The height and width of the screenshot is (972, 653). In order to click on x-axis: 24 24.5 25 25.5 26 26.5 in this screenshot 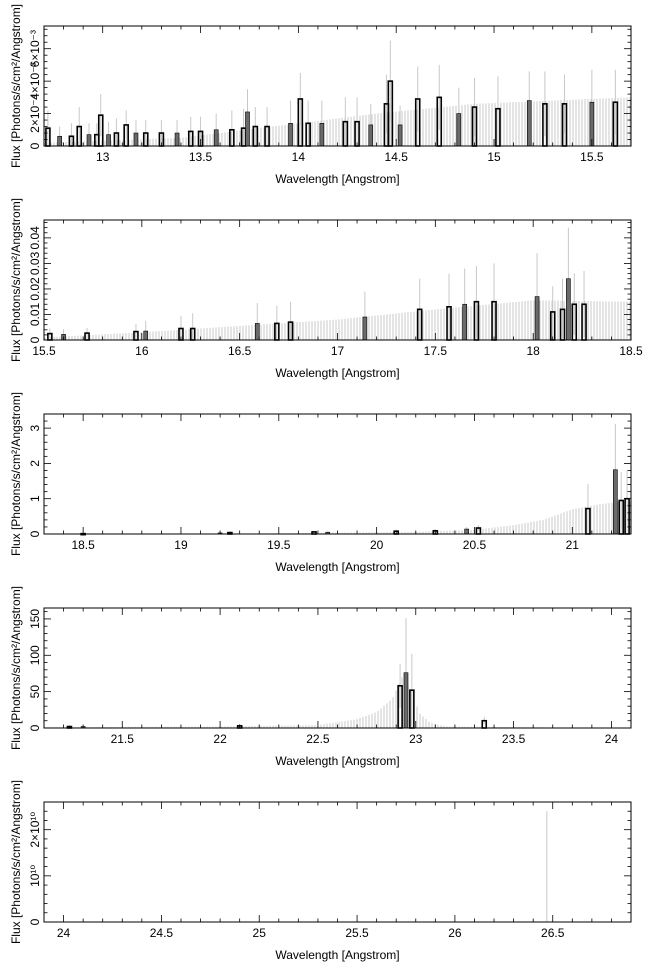, I will do `click(337, 871)`.